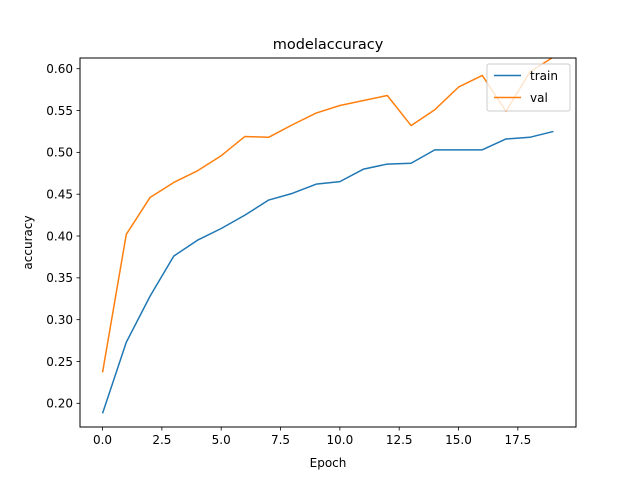  Describe the element at coordinates (59, 236) in the screenshot. I see `y-tick-label: 0.40` at that location.